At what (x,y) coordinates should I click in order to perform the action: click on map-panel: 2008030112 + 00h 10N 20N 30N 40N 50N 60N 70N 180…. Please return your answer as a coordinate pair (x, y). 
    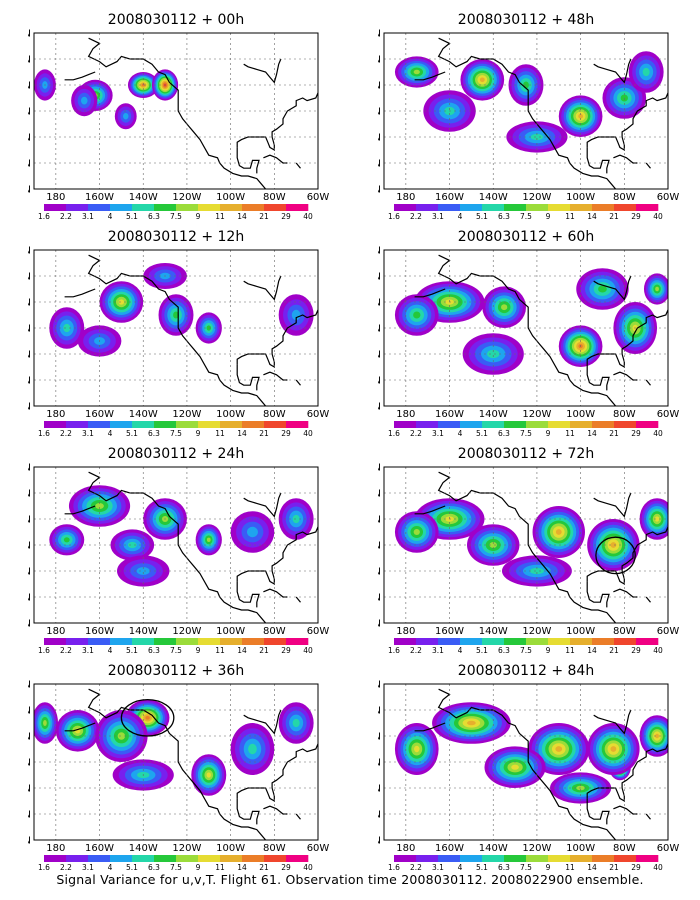
    Looking at the image, I should click on (193, 115).